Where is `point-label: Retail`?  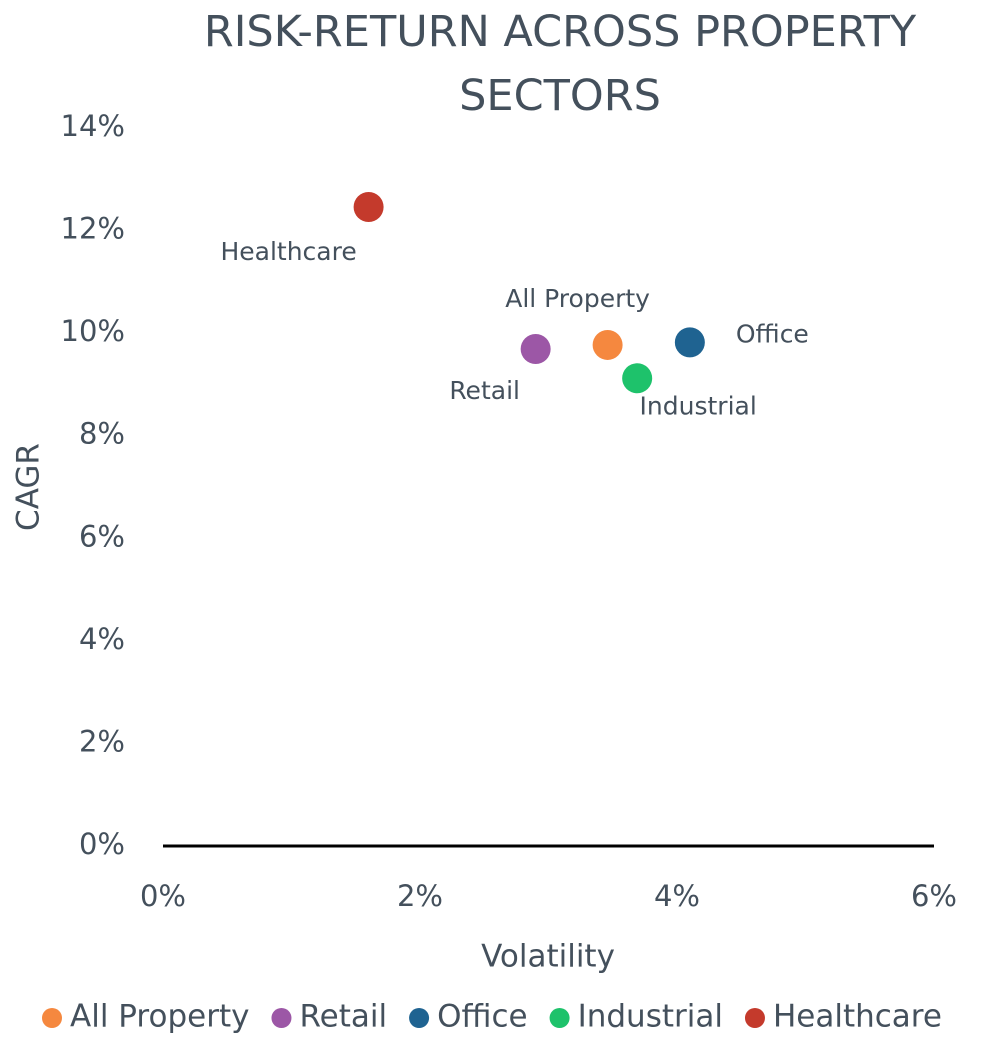 point-label: Retail is located at coordinates (484, 390).